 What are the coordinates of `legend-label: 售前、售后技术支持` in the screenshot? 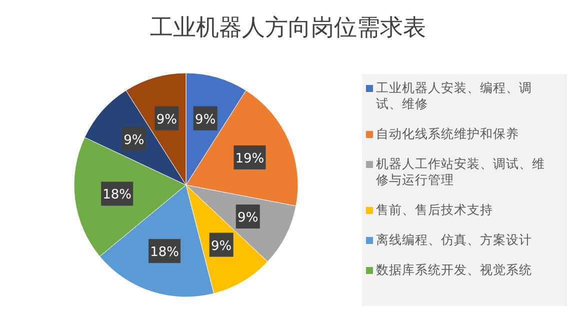 It's located at (434, 209).